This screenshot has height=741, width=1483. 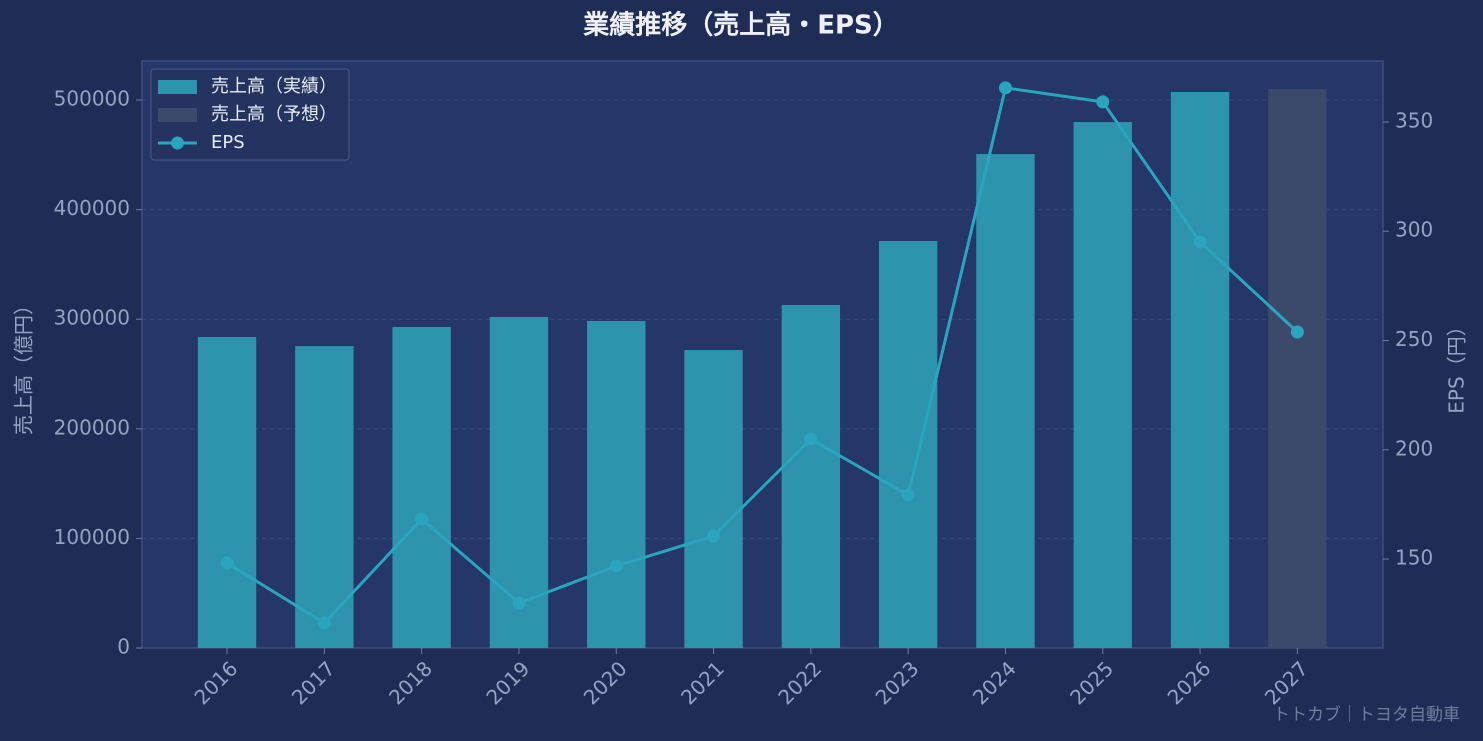 I want to click on legend-label: 売上高（実績）, so click(x=274, y=86).